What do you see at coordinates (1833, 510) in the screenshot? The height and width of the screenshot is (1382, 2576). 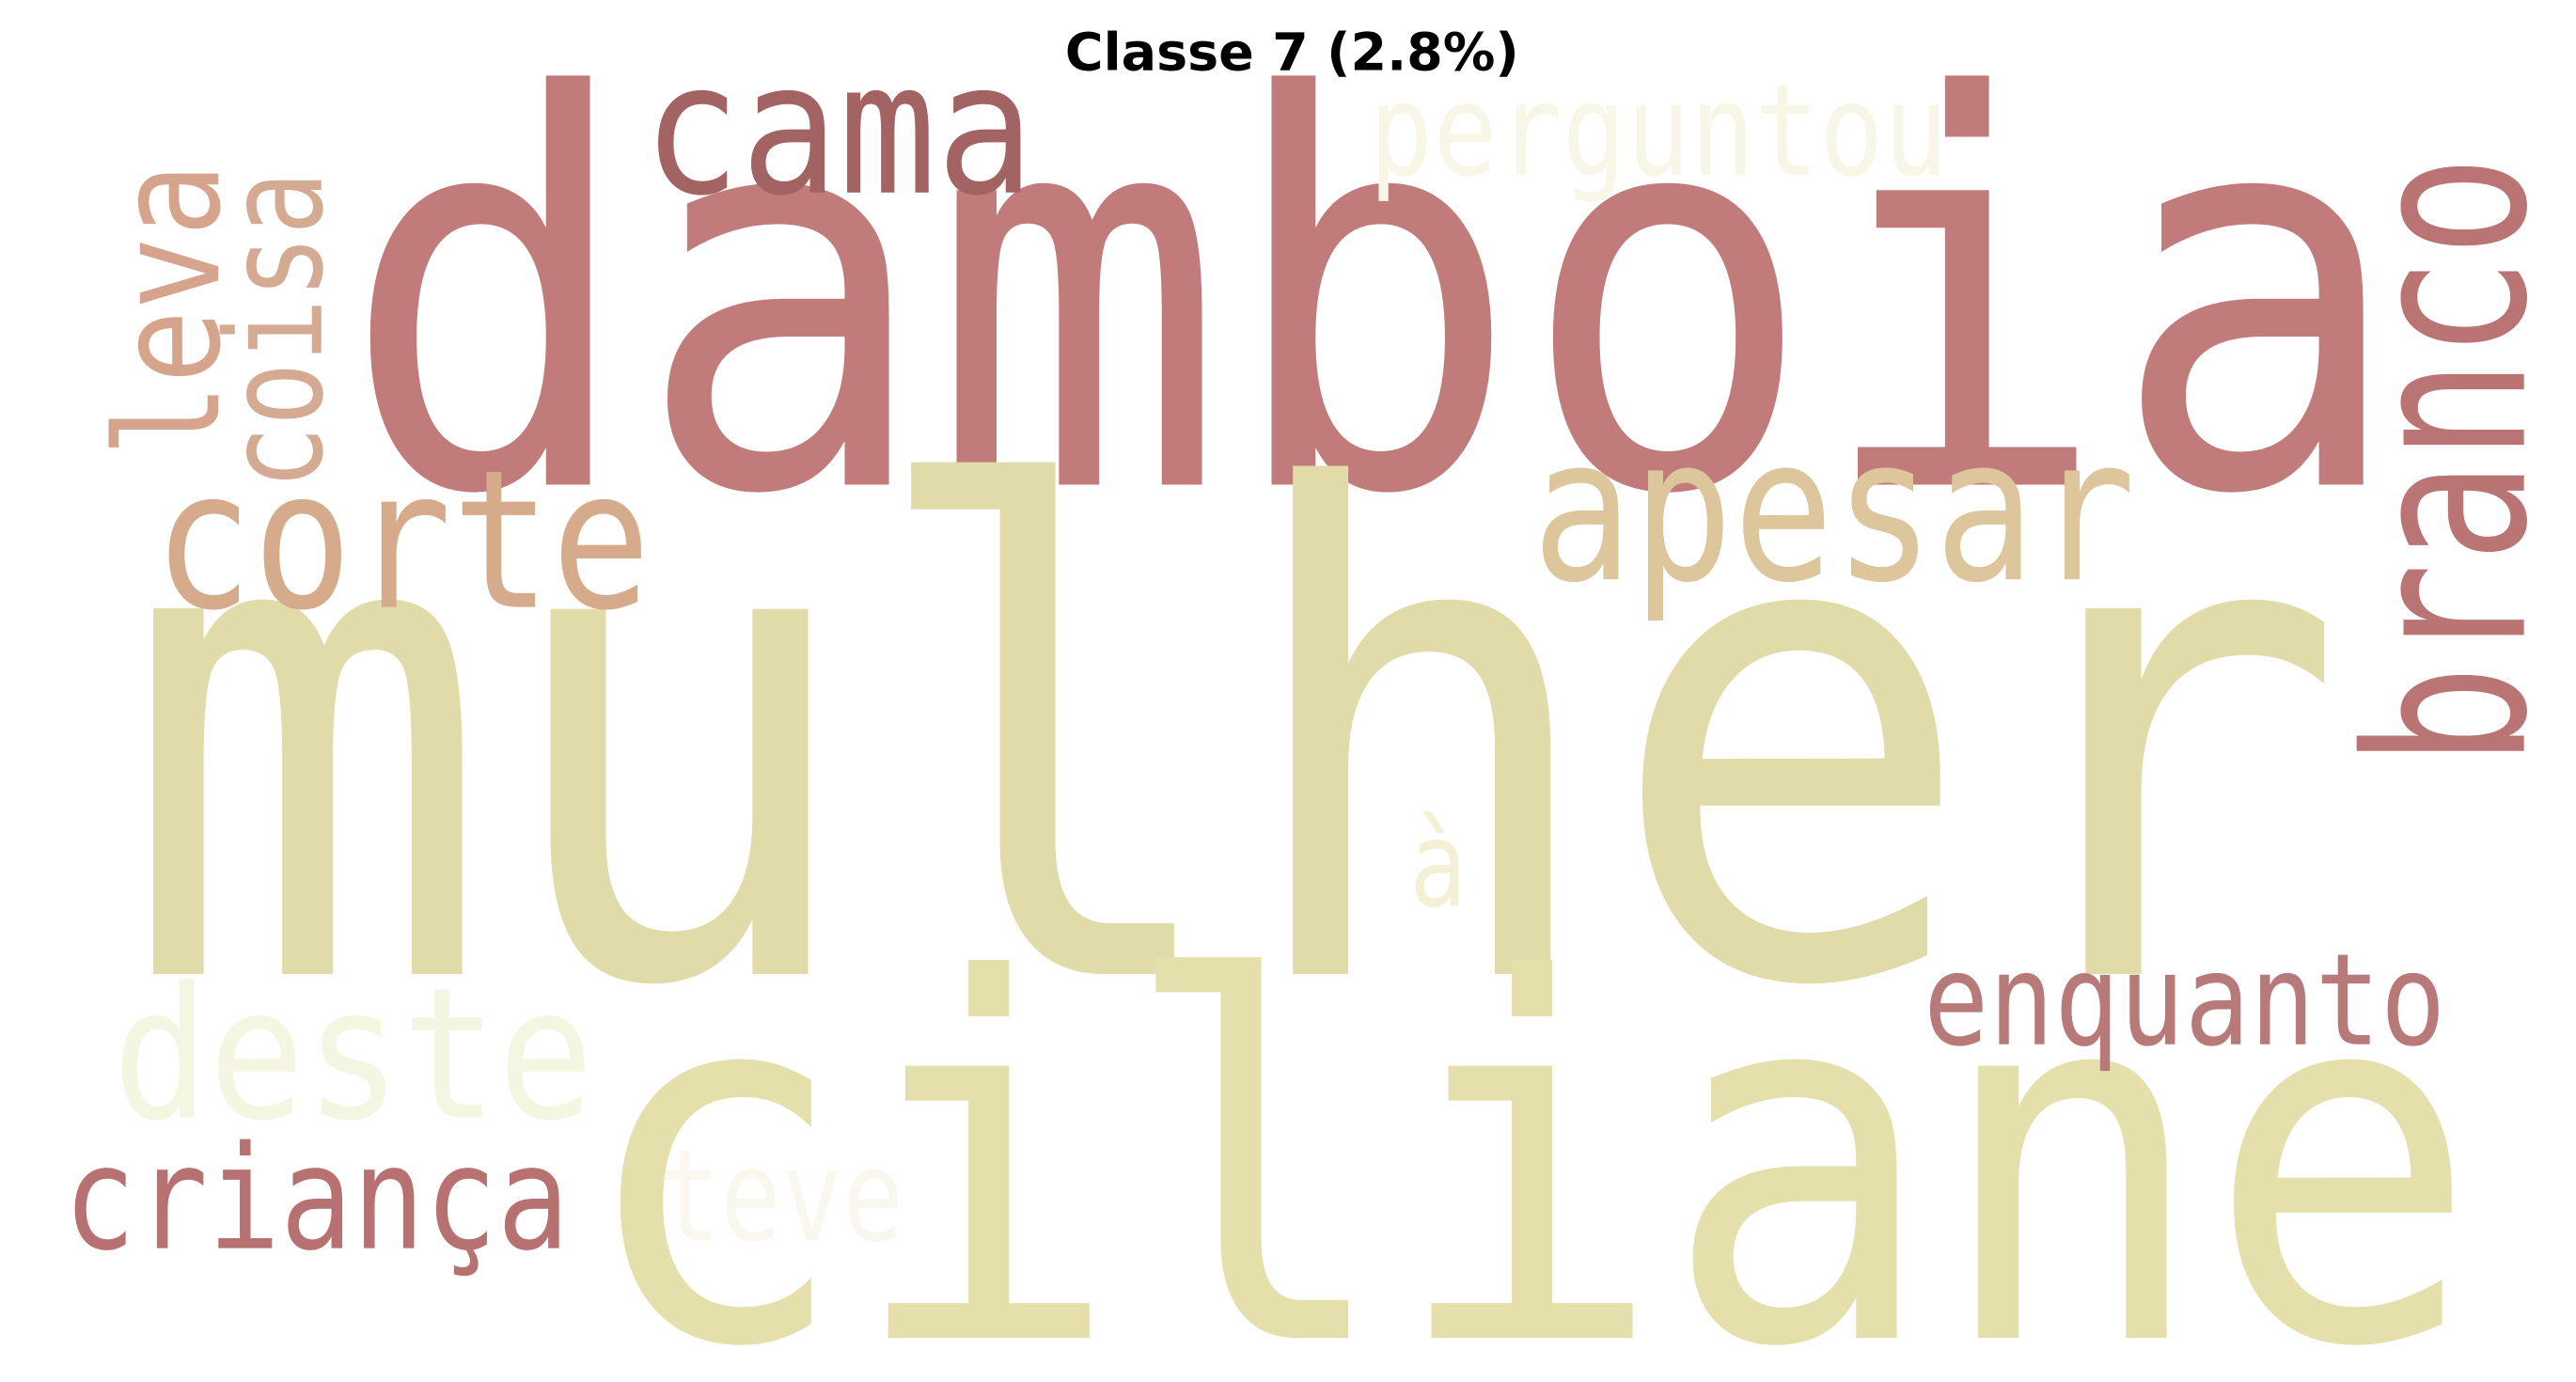 I see `word: apesar` at bounding box center [1833, 510].